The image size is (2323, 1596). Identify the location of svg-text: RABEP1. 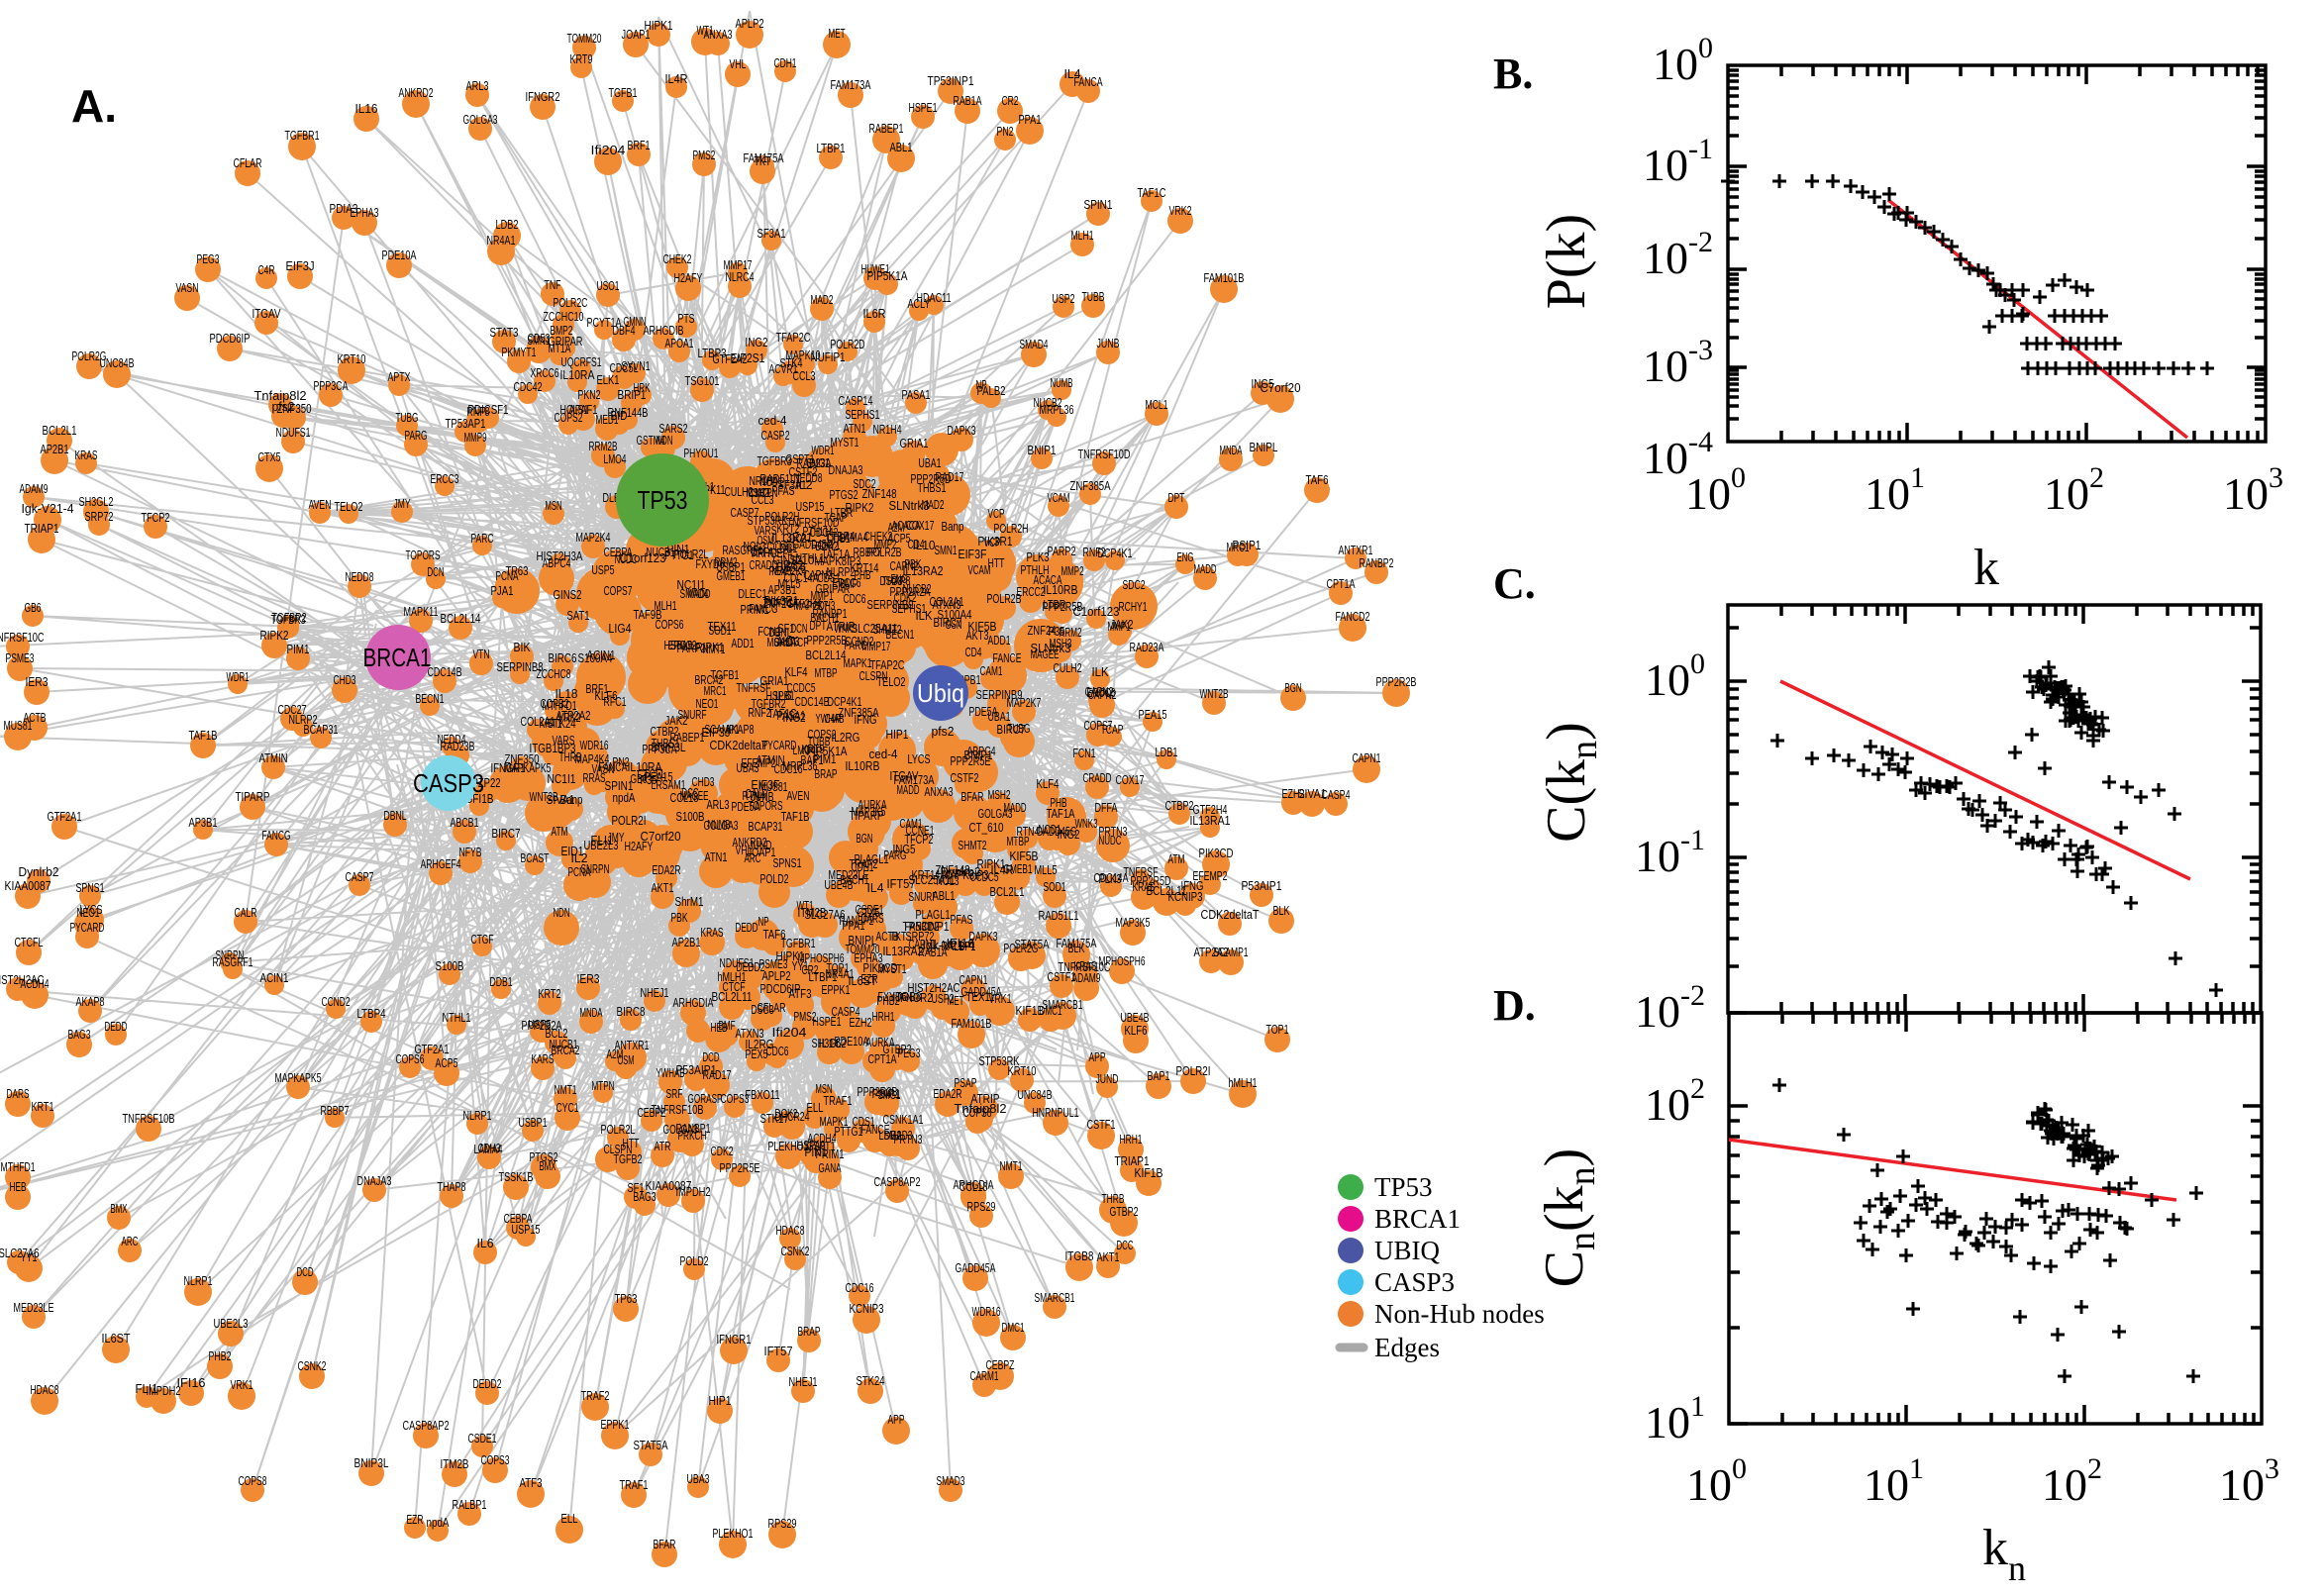
(886, 129).